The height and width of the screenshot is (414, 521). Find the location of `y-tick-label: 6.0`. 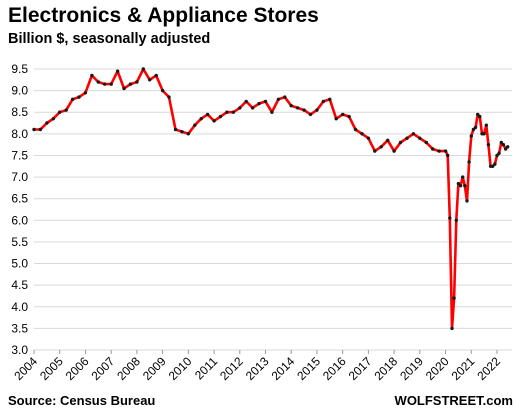

y-tick-label: 6.0 is located at coordinates (19, 220).